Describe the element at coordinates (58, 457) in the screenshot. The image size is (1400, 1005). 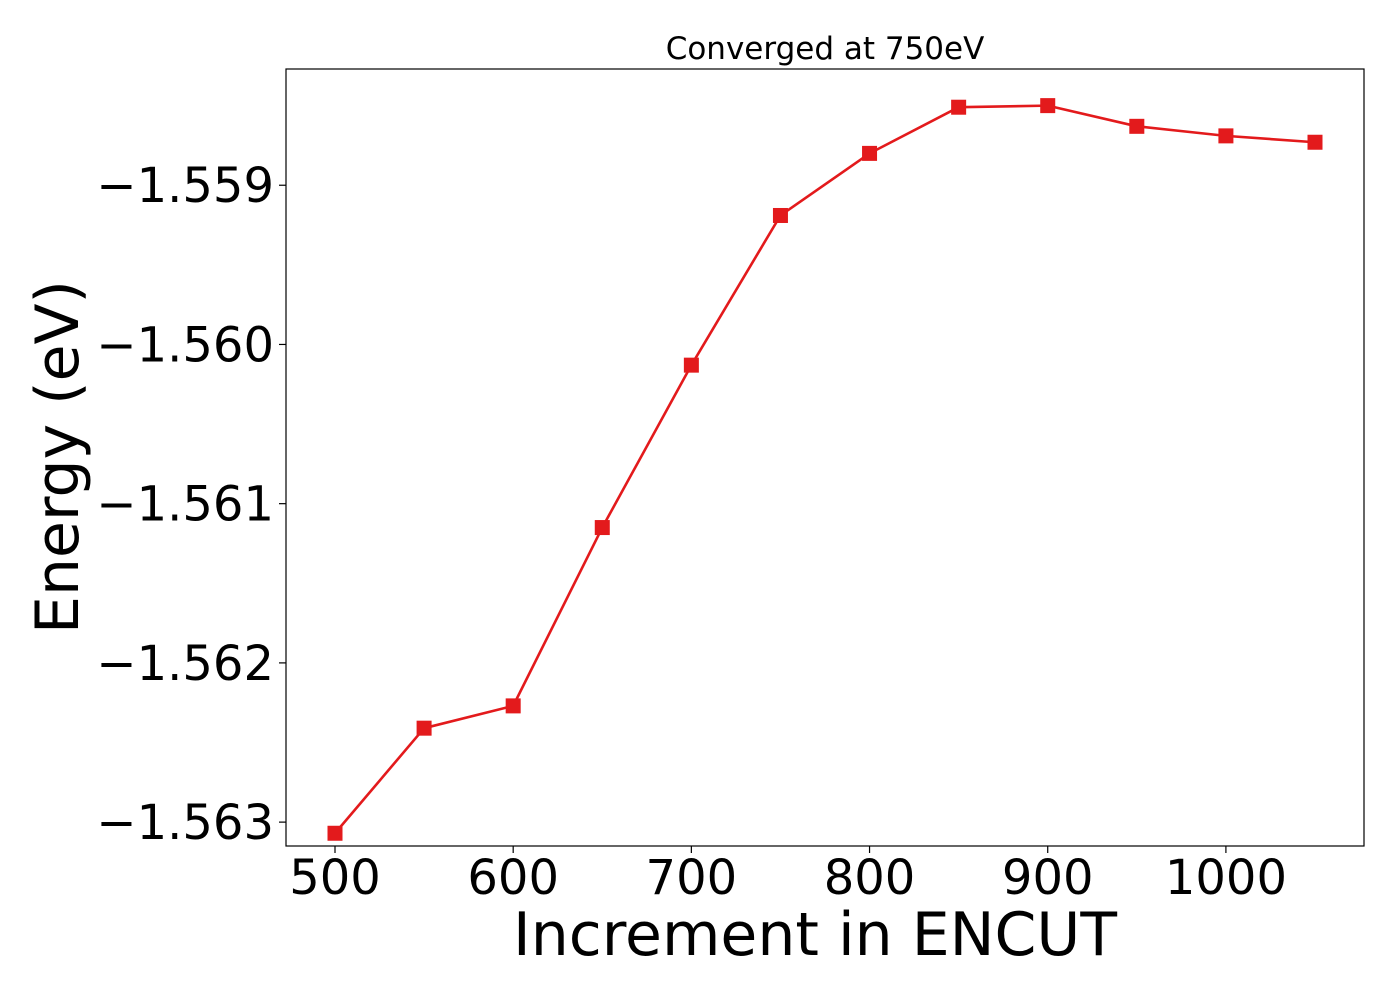
I see `y-axis-label: Energy (eV)` at that location.